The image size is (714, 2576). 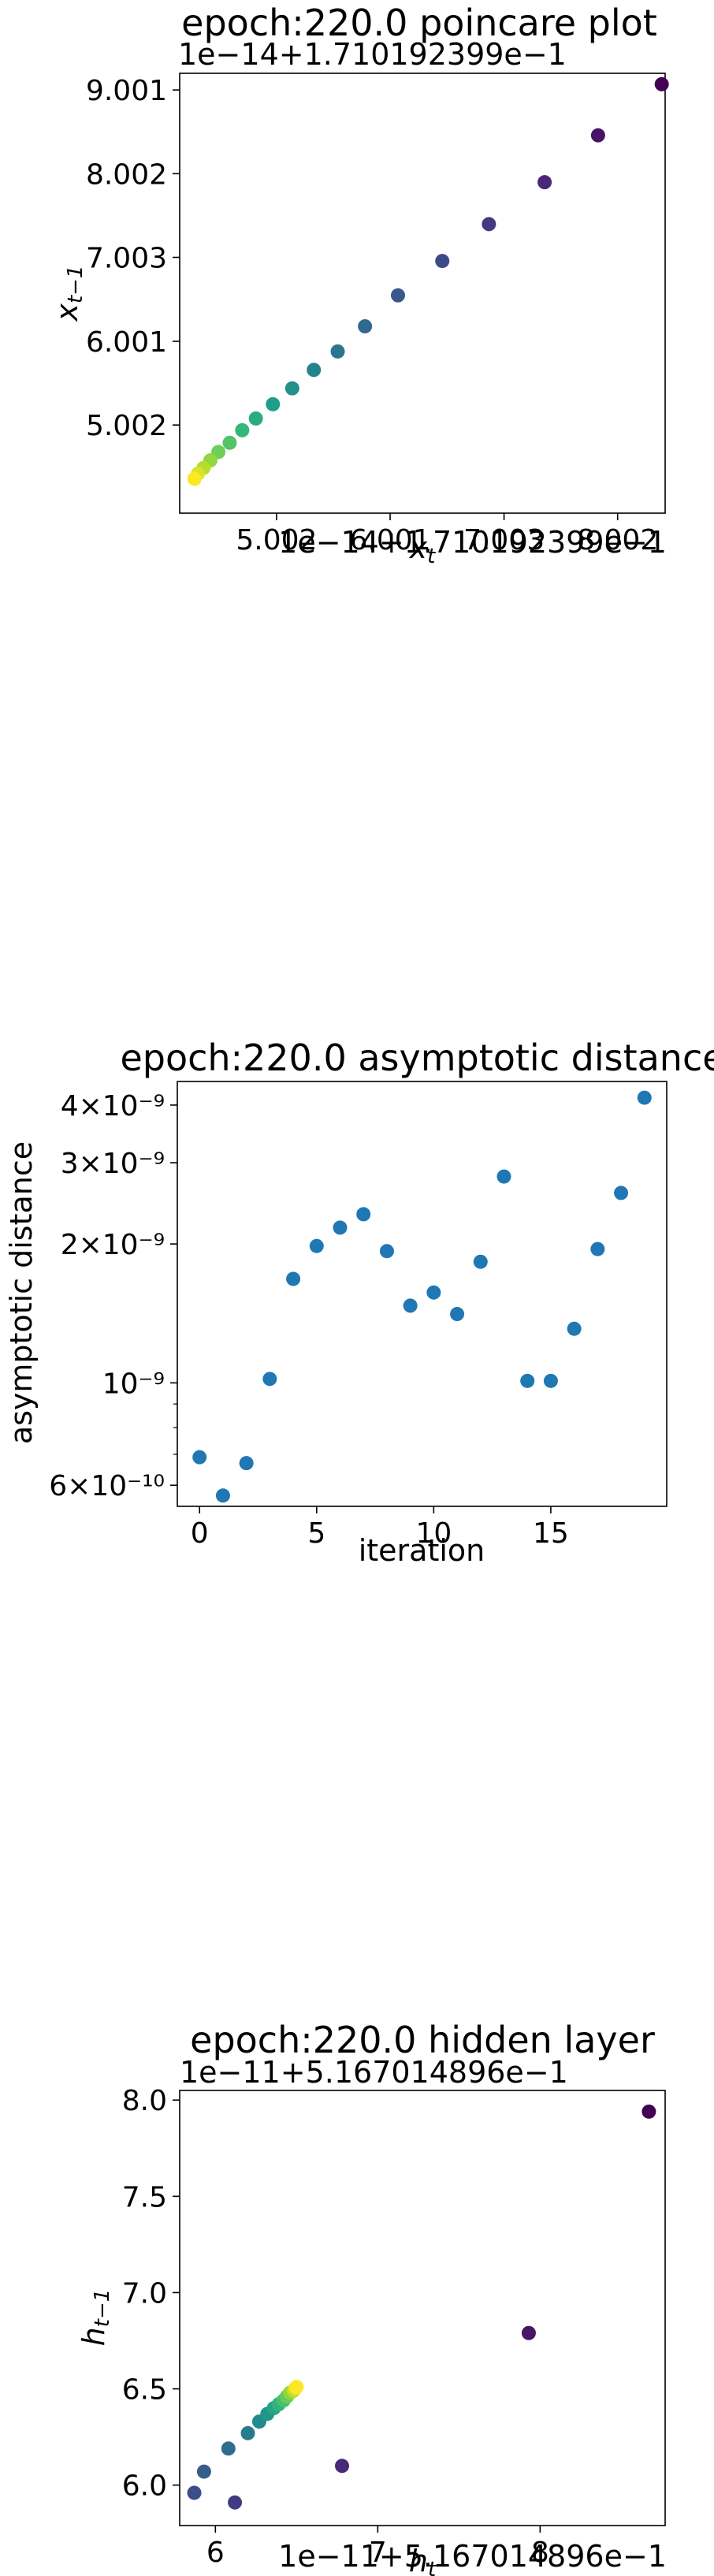 What do you see at coordinates (126, 426) in the screenshot?
I see `y-tick-label: 5.002` at bounding box center [126, 426].